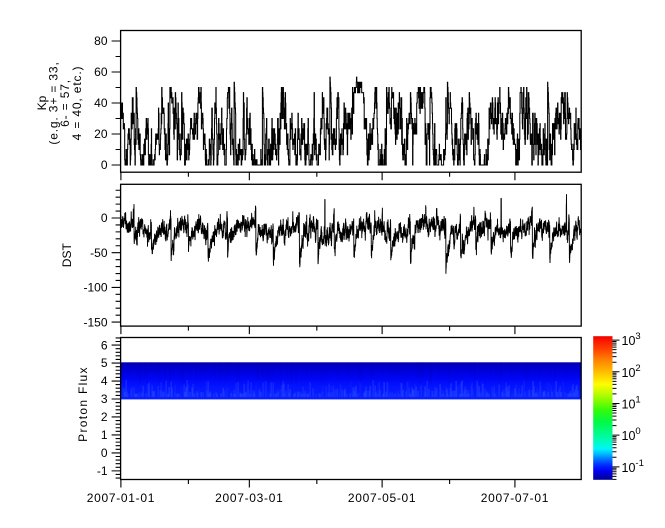 The width and height of the screenshot is (665, 528). I want to click on svg-text: 2007-01-01, so click(121, 498).